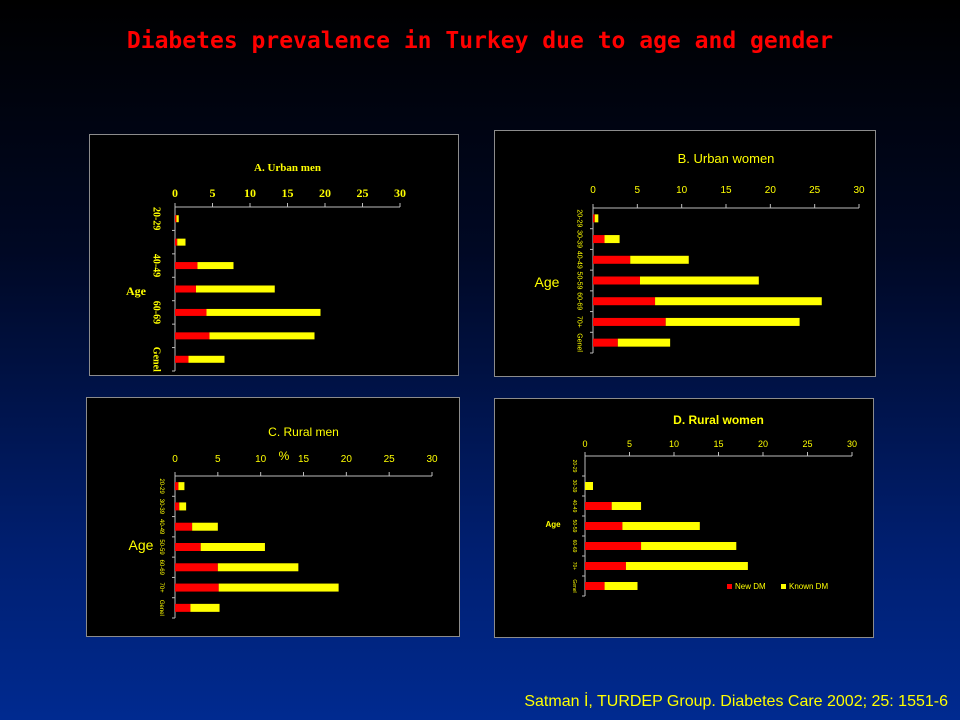  I want to click on legend-label: New DM, so click(750, 586).